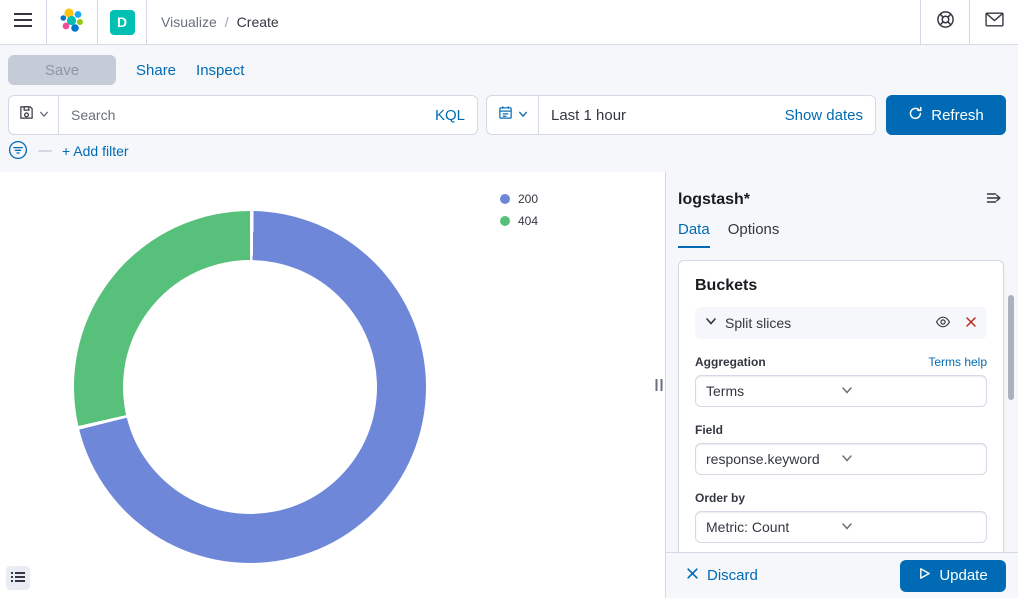  I want to click on panel-tabs: Data Options, so click(842, 234).